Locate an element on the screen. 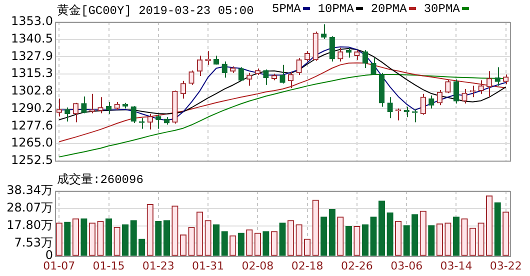 This screenshot has width=530, height=276. chart-title: 黄金[GC00Y] 2019-03-23 05:00 is located at coordinates (155, 11).